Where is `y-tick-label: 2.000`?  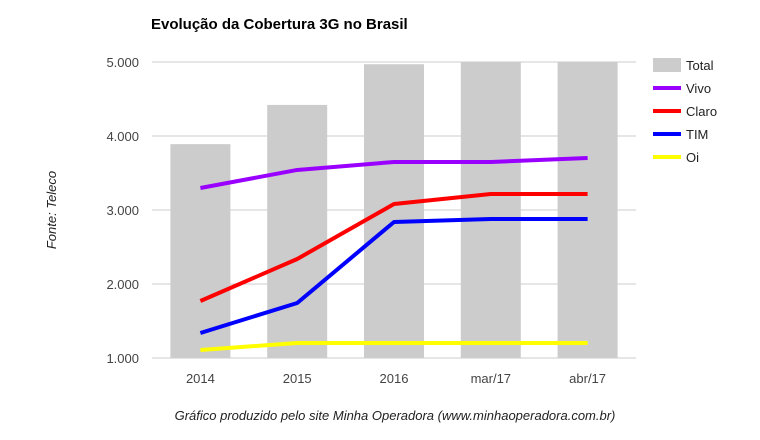 y-tick-label: 2.000 is located at coordinates (122, 284).